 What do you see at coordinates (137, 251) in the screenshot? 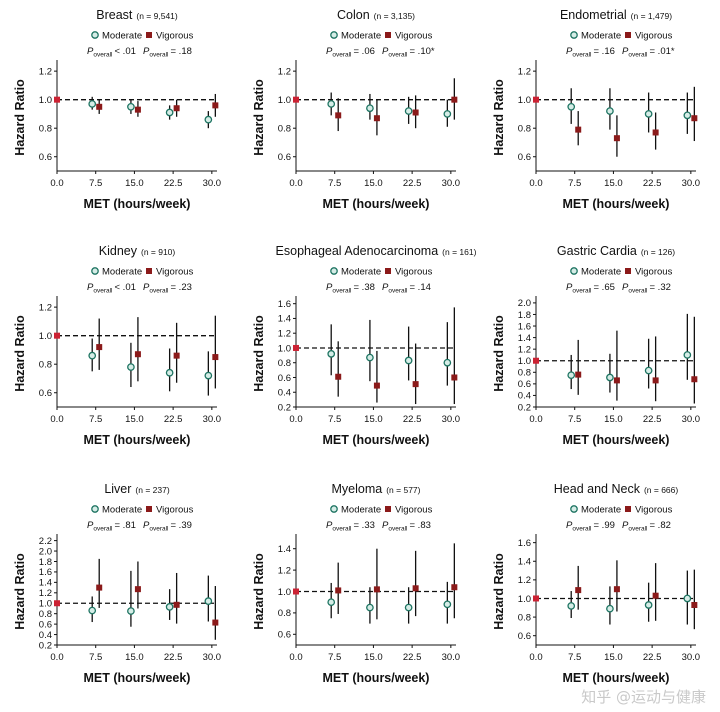
I see `chart-title: Kidney (n = 910)` at bounding box center [137, 251].